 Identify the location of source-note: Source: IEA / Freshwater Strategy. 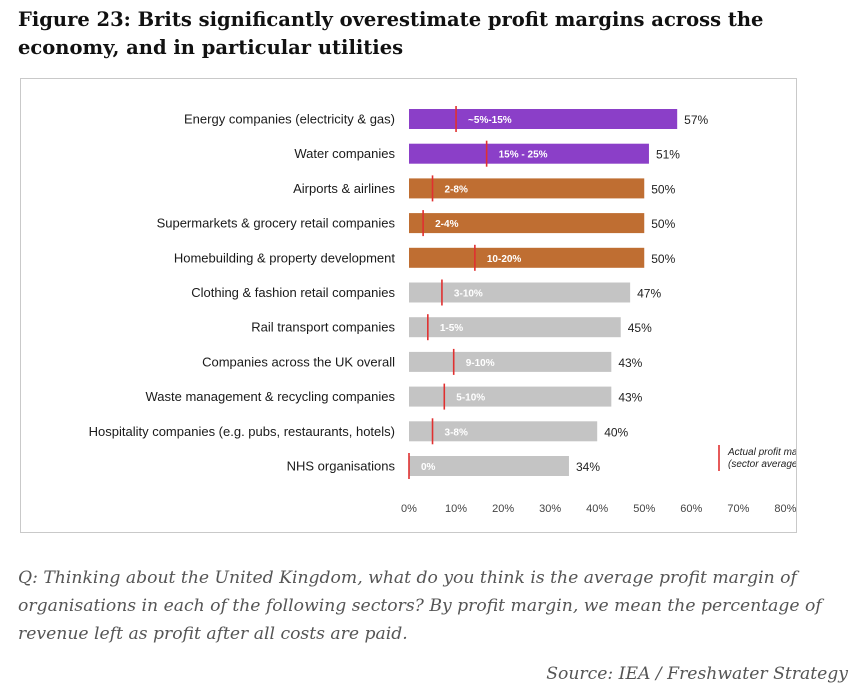
(697, 674).